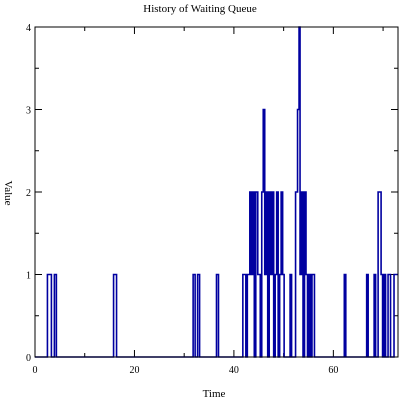 This screenshot has height=400, width=400. I want to click on y-tick-label: 3, so click(28, 111).